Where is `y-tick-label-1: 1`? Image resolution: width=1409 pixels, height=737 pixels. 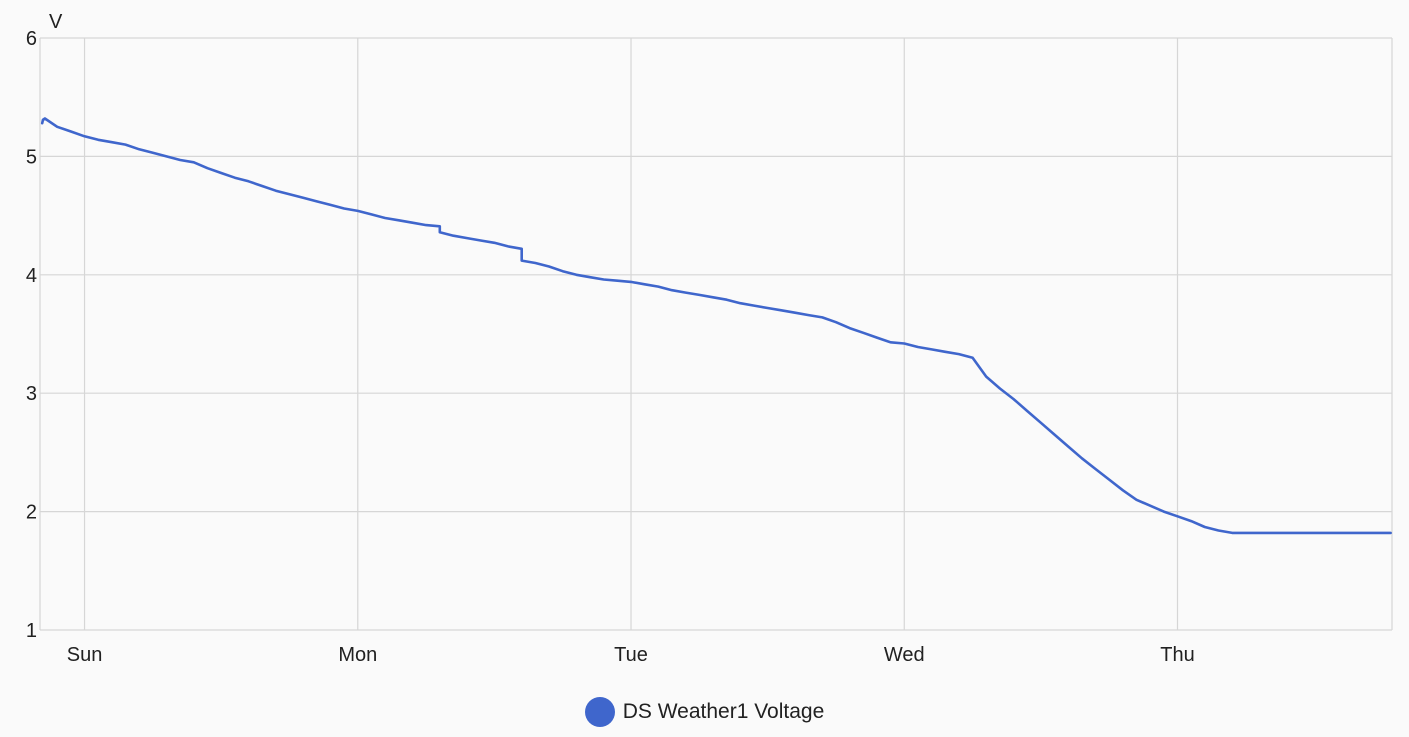 y-tick-label-1: 1 is located at coordinates (31, 631).